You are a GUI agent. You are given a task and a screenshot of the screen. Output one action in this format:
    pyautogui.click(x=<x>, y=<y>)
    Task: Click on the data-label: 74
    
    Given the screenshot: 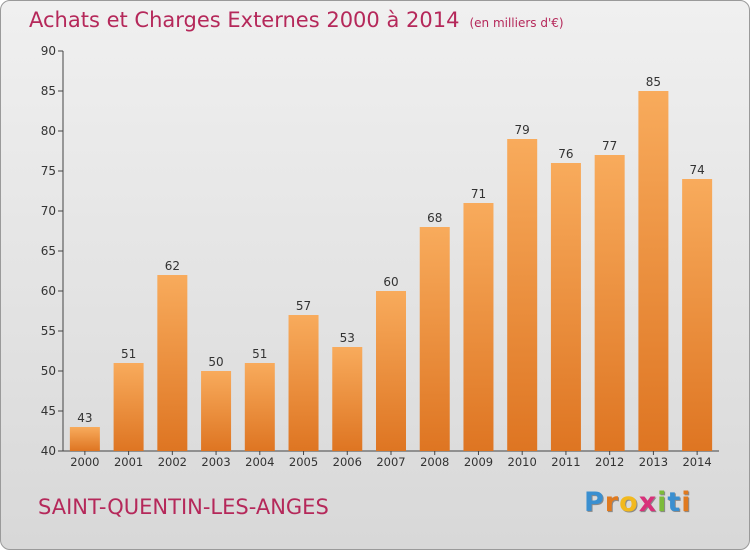 What is the action you would take?
    pyautogui.click(x=696, y=170)
    